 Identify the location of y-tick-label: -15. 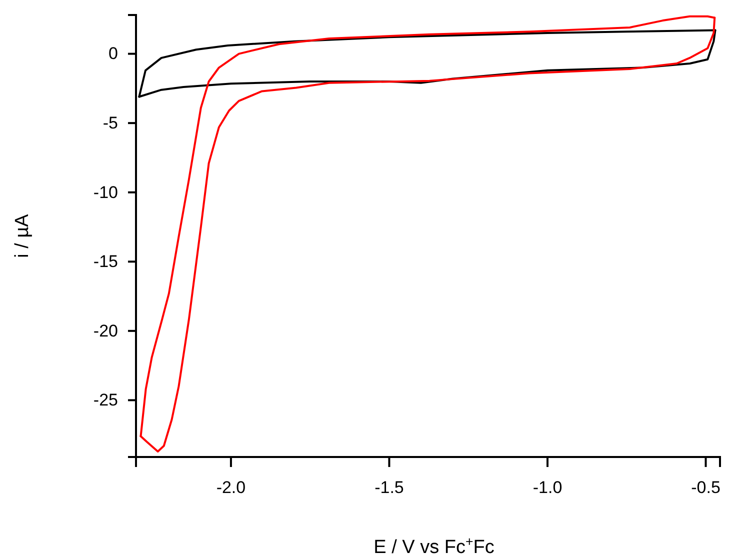
(105, 262).